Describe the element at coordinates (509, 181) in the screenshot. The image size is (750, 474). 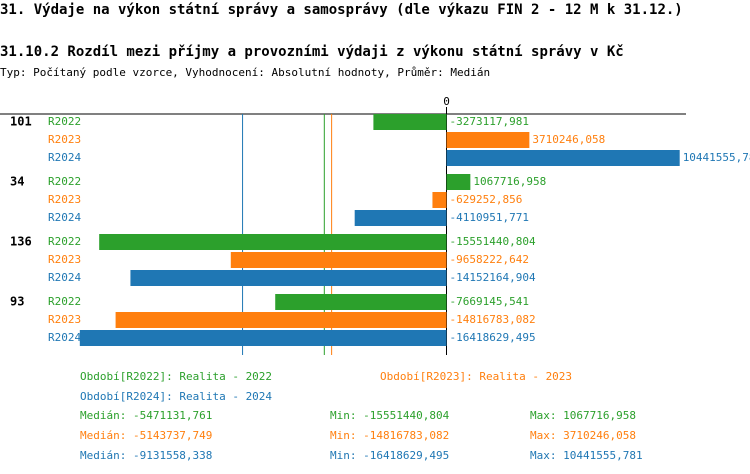
I see `value-label: 1067716,958` at that location.